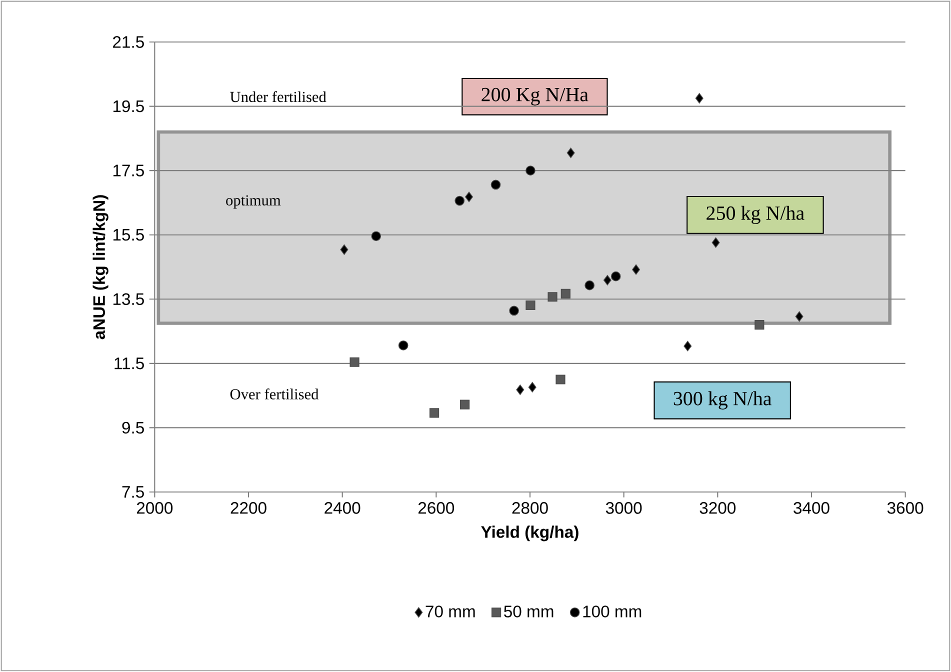  What do you see at coordinates (128, 235) in the screenshot?
I see `y-tick-label: 15.5` at bounding box center [128, 235].